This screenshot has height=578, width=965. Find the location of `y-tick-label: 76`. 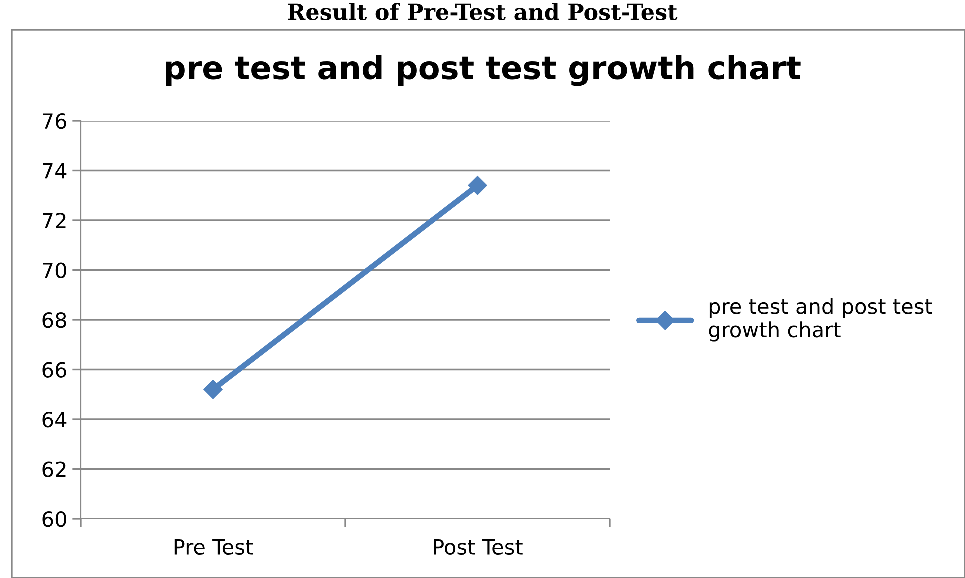

y-tick-label: 76 is located at coordinates (54, 121).